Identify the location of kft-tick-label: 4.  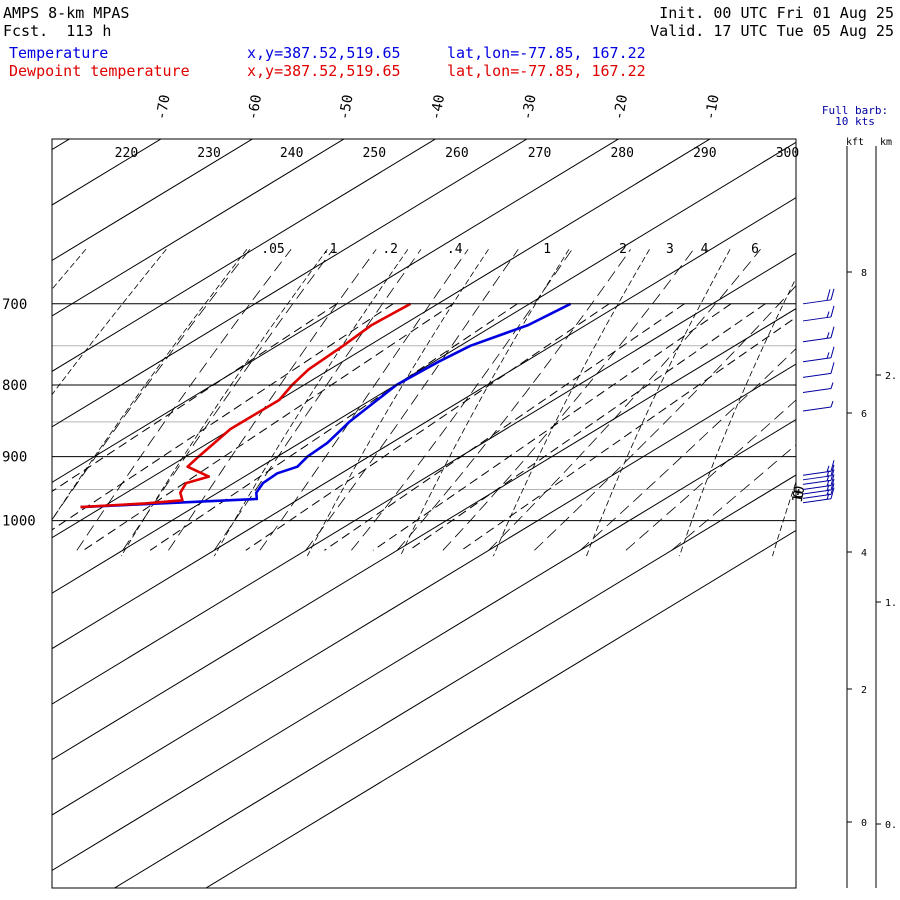
(864, 553).